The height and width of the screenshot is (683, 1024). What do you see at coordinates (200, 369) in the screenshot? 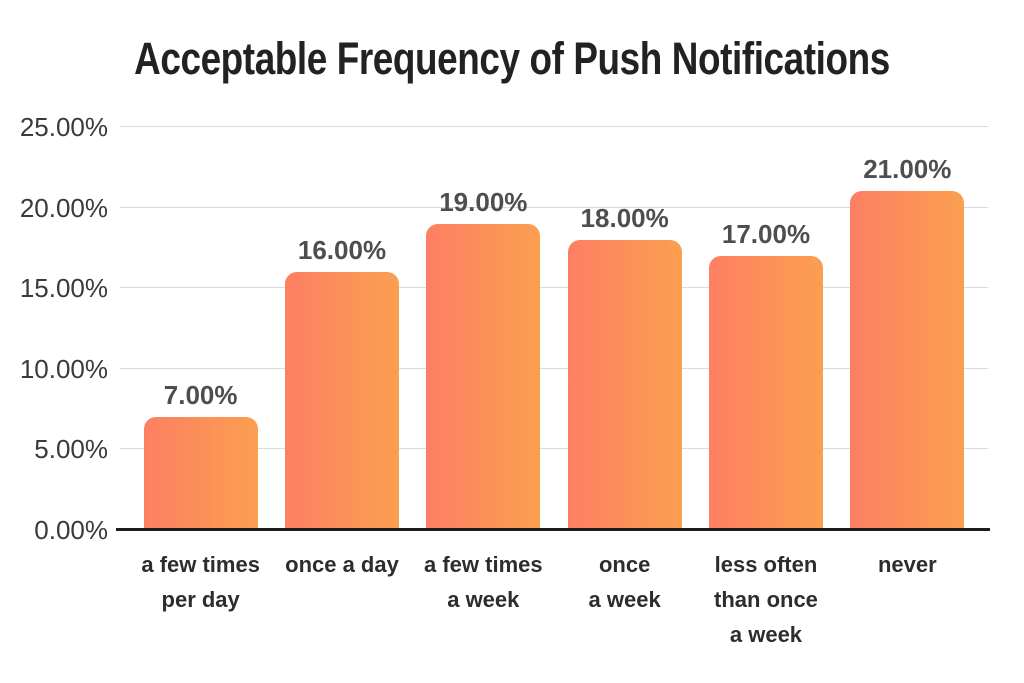
I see `bar-slot: 7.00% a few times per day` at bounding box center [200, 369].